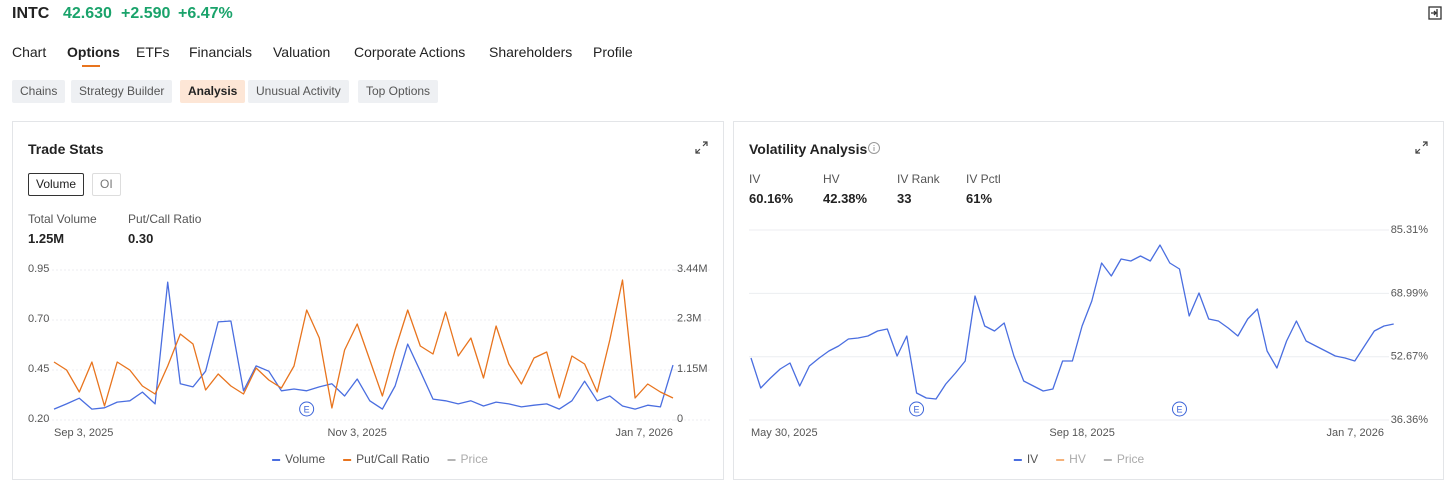  Describe the element at coordinates (398, 91) in the screenshot. I see `subtab: Top Options` at that location.